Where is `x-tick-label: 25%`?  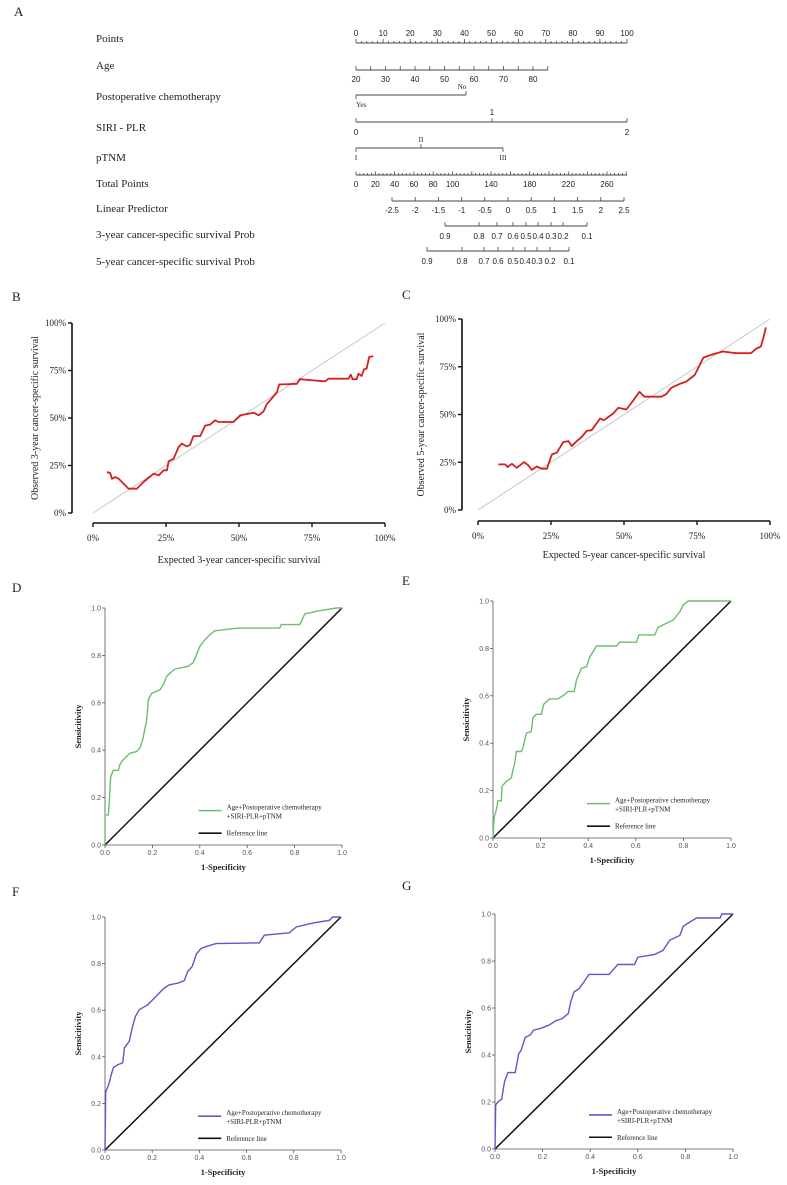
x-tick-label: 25% is located at coordinates (166, 538).